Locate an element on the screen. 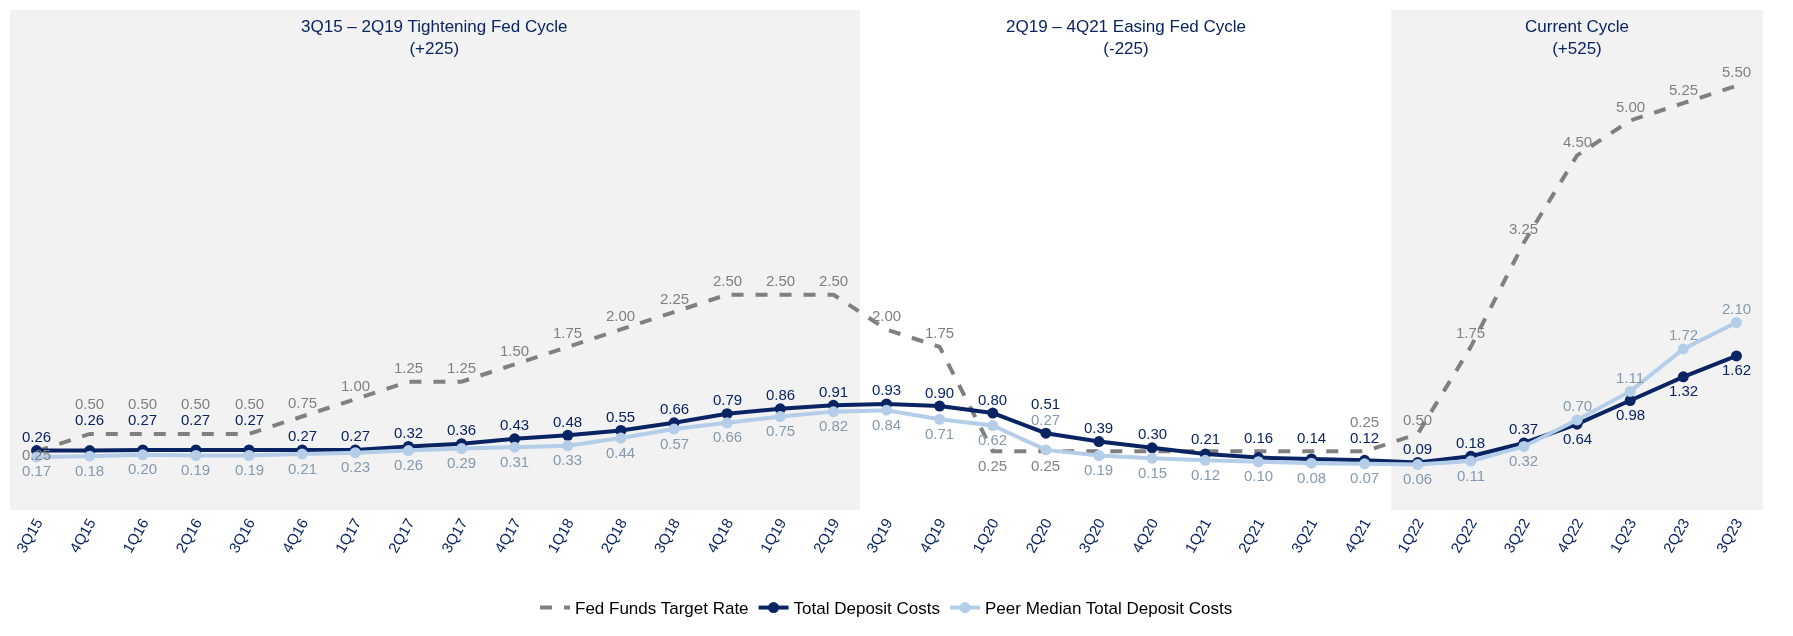 Image resolution: width=1793 pixels, height=636 pixels. data-label: 0.64 is located at coordinates (1578, 438).